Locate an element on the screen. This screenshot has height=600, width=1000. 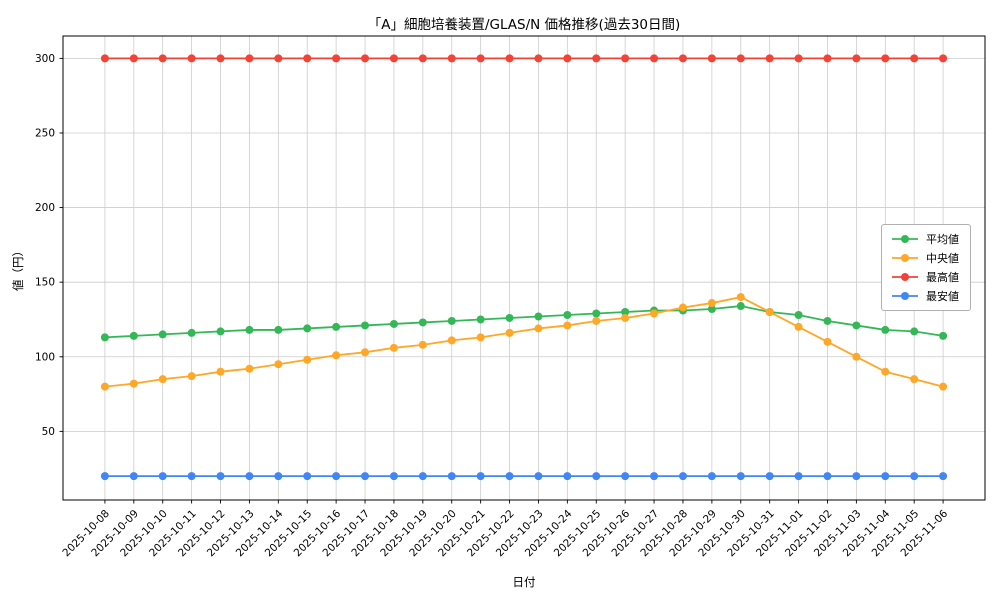
y-tick-labels: 50 100 150 200 250 300 is located at coordinates (45, 245).